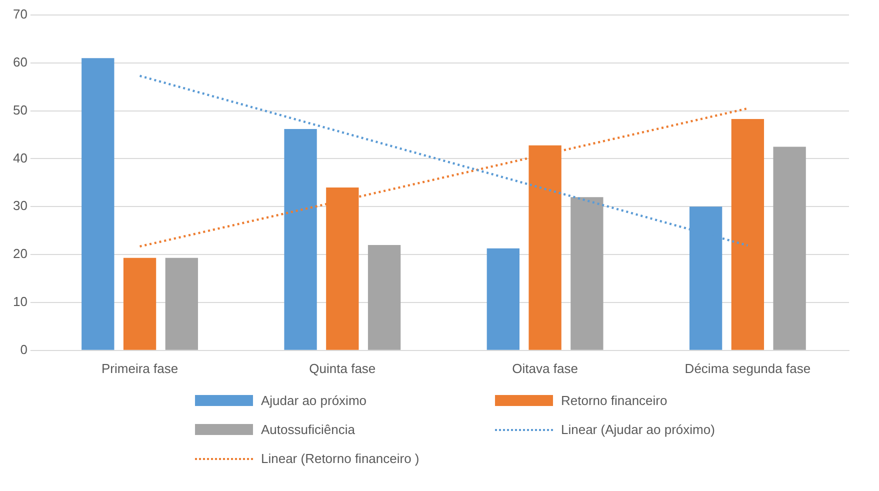 The width and height of the screenshot is (879, 491). What do you see at coordinates (747, 368) in the screenshot?
I see `x-tick-label: Décima segunda fase` at bounding box center [747, 368].